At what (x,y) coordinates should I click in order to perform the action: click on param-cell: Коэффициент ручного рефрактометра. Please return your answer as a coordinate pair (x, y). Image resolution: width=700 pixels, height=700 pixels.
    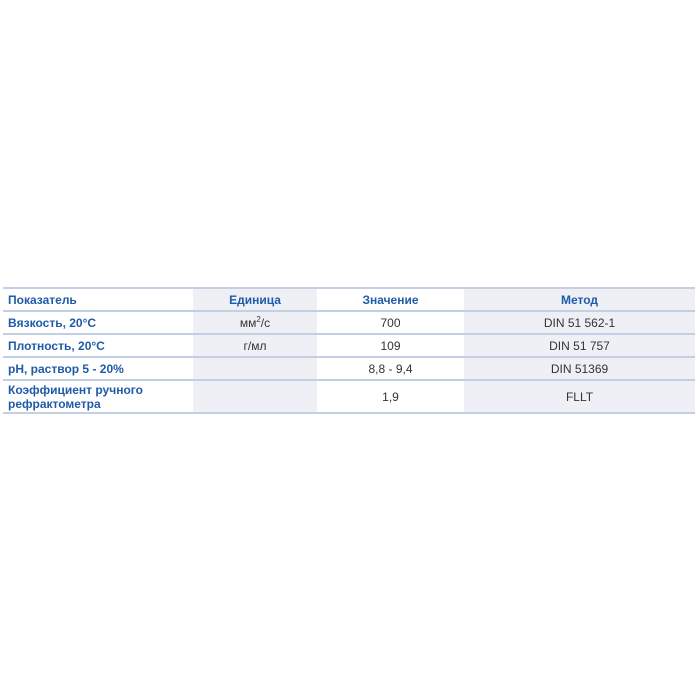
    Looking at the image, I should click on (98, 396).